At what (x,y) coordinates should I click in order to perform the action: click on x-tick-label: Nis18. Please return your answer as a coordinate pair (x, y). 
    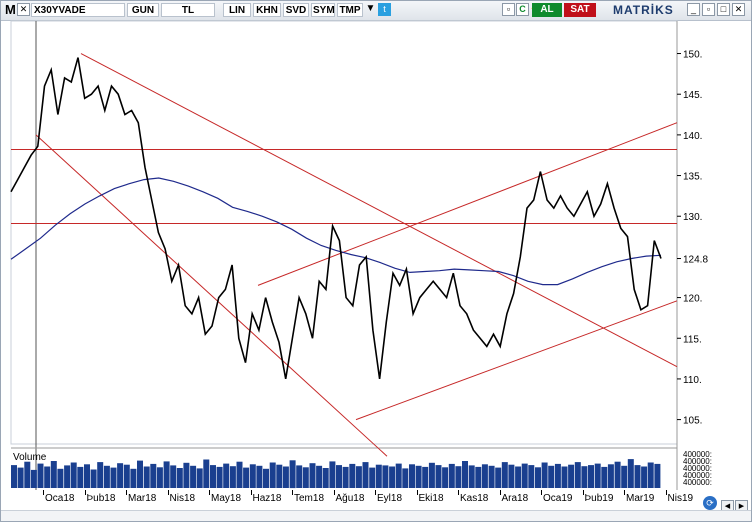
    Looking at the image, I should click on (182, 498).